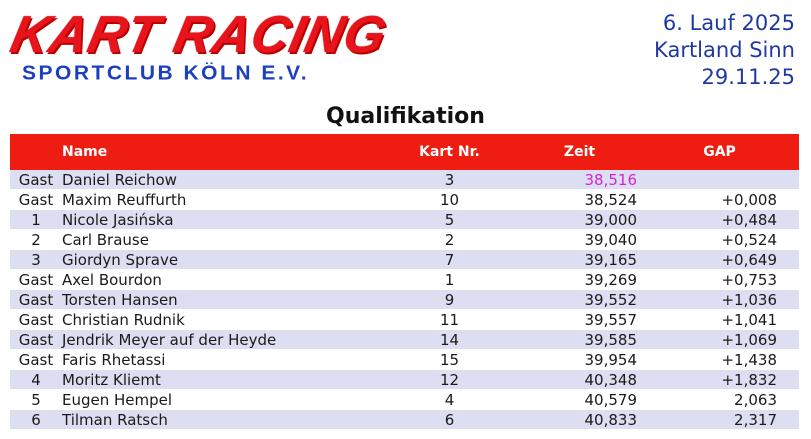 The height and width of the screenshot is (439, 811). What do you see at coordinates (749, 319) in the screenshot?
I see `cell-gap: +1,041` at bounding box center [749, 319].